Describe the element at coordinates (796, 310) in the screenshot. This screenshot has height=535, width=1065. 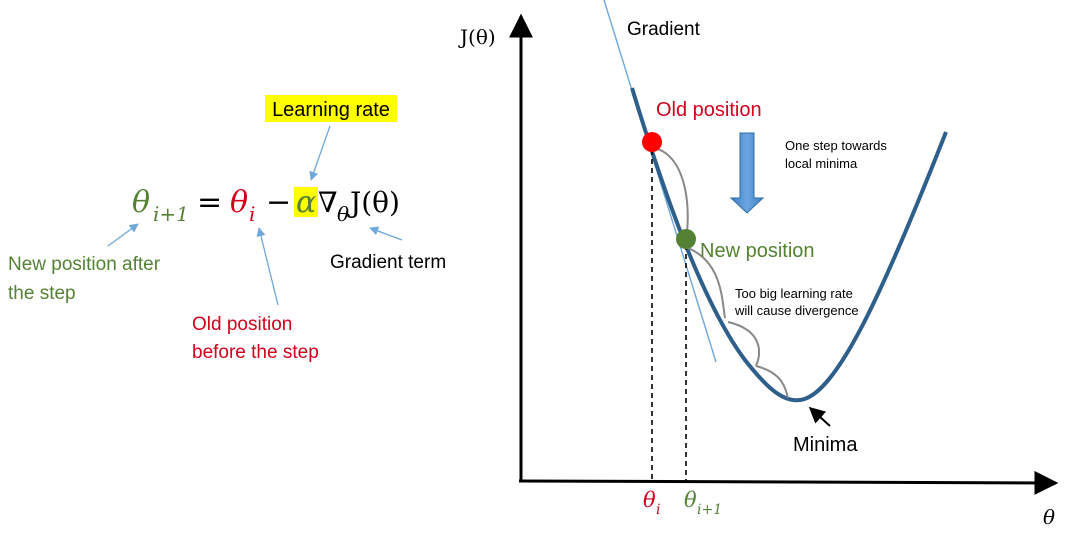
I see `divergence-note-line2: will cause divergence` at that location.